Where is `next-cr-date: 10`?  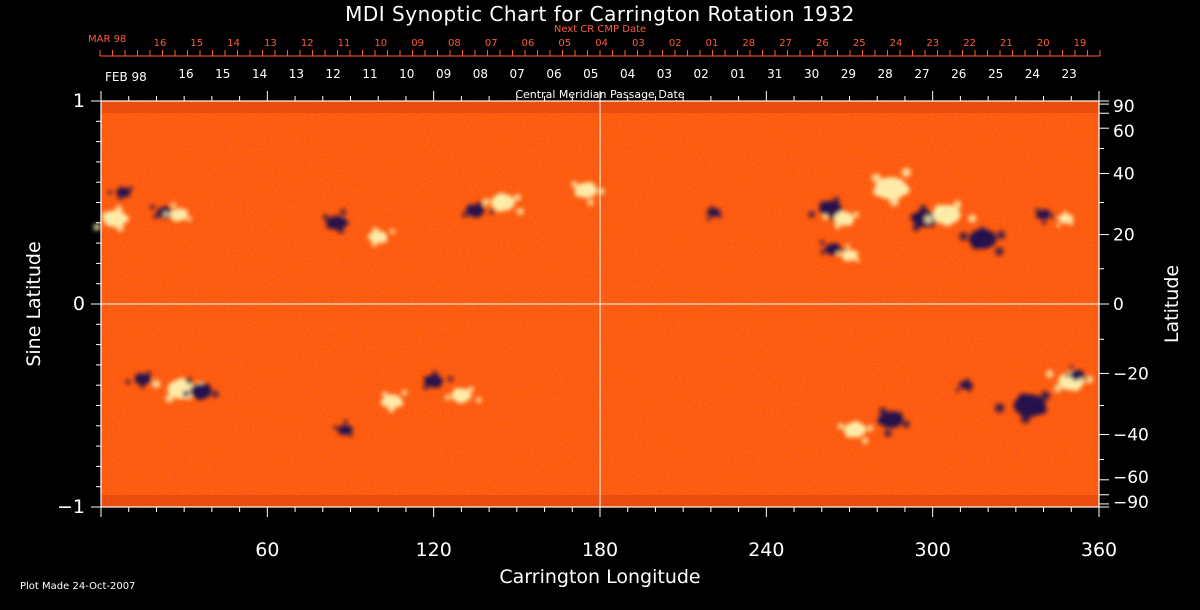
next-cr-date: 10 is located at coordinates (380, 43).